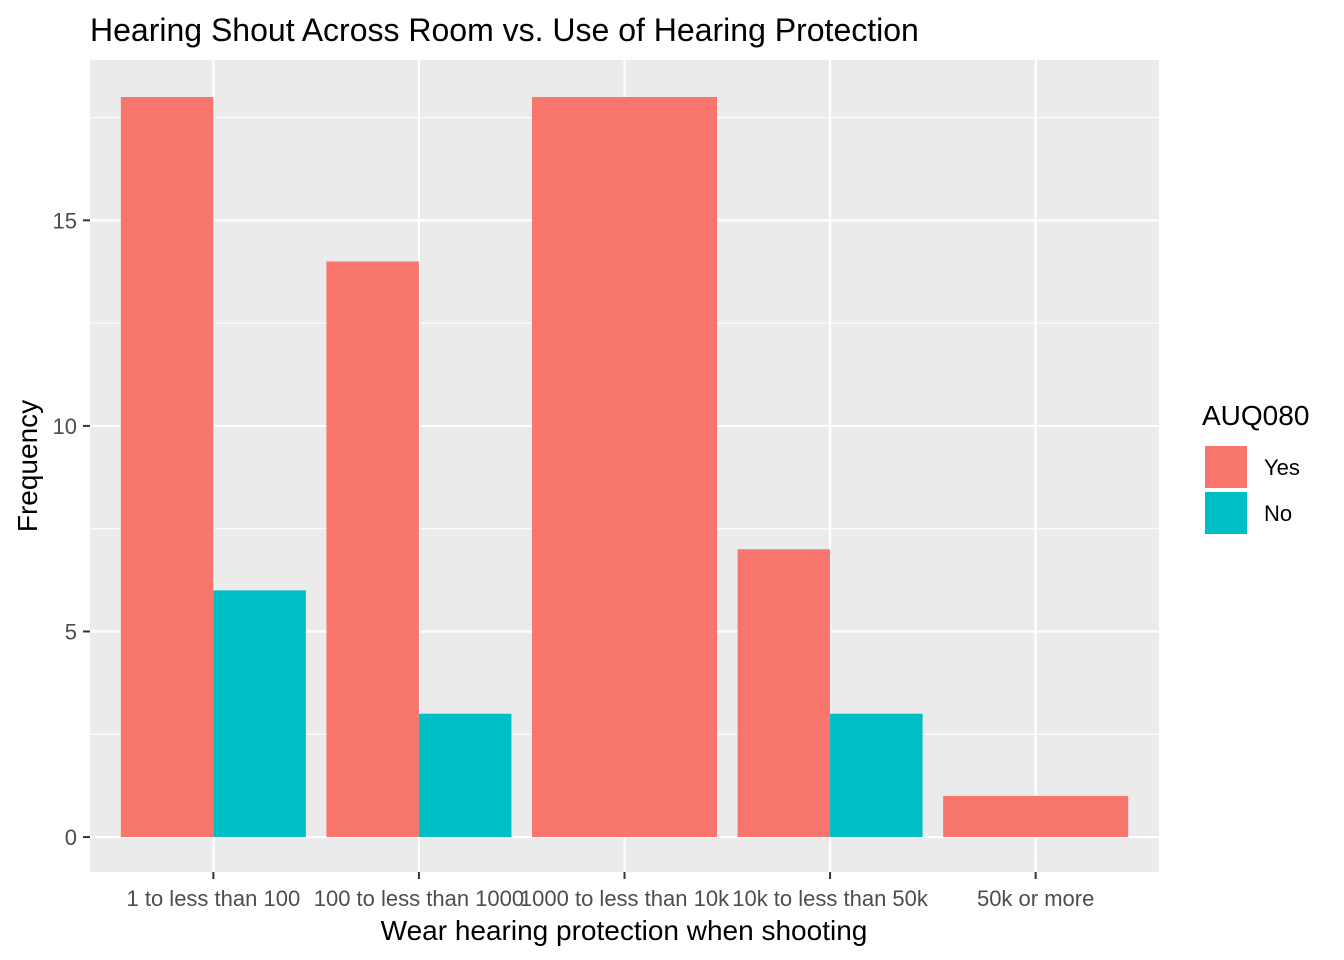 Image resolution: width=1344 pixels, height=960 pixels. Describe the element at coordinates (419, 898) in the screenshot. I see `x-tick-label: 100 to less than 1000` at that location.